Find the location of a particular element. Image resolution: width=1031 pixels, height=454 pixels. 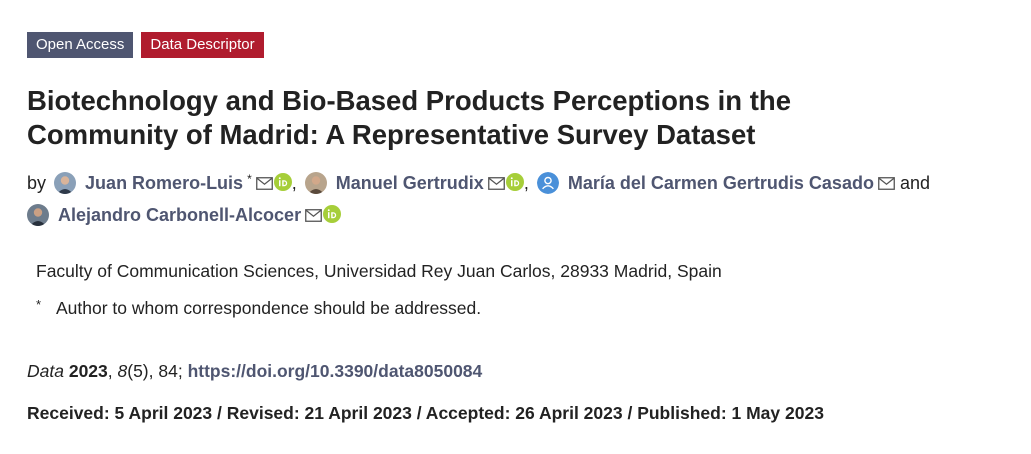

author-name: María del Carmen Gertrudis Casado is located at coordinates (720, 183).